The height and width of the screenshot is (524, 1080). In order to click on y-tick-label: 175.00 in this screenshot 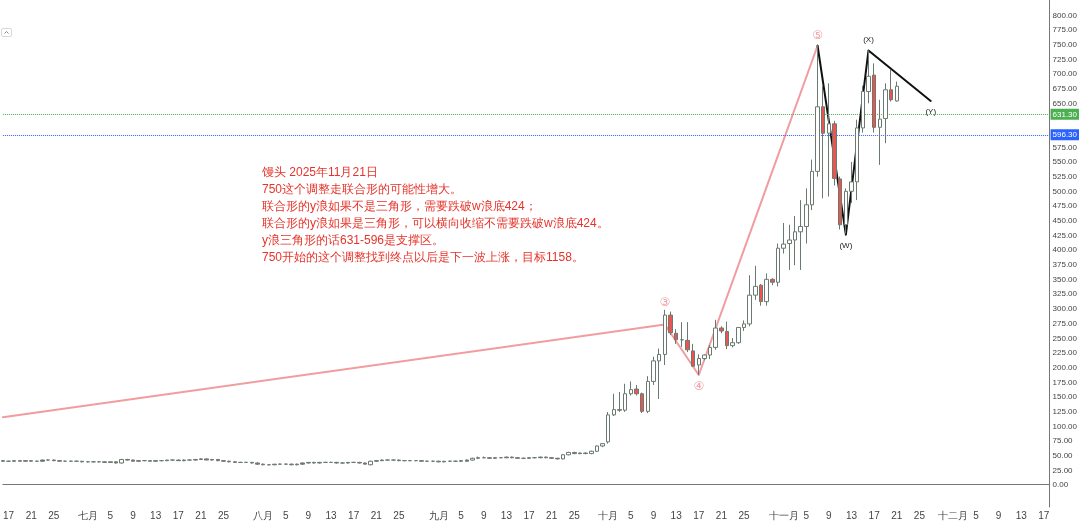, I will do `click(1065, 382)`.